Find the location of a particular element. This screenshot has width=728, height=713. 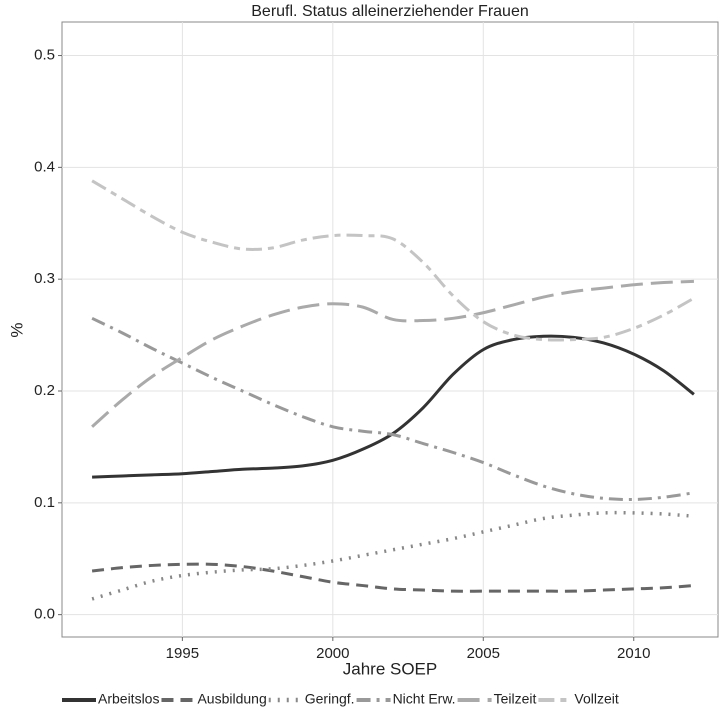

y-tick-label: 0.1 is located at coordinates (44, 502).